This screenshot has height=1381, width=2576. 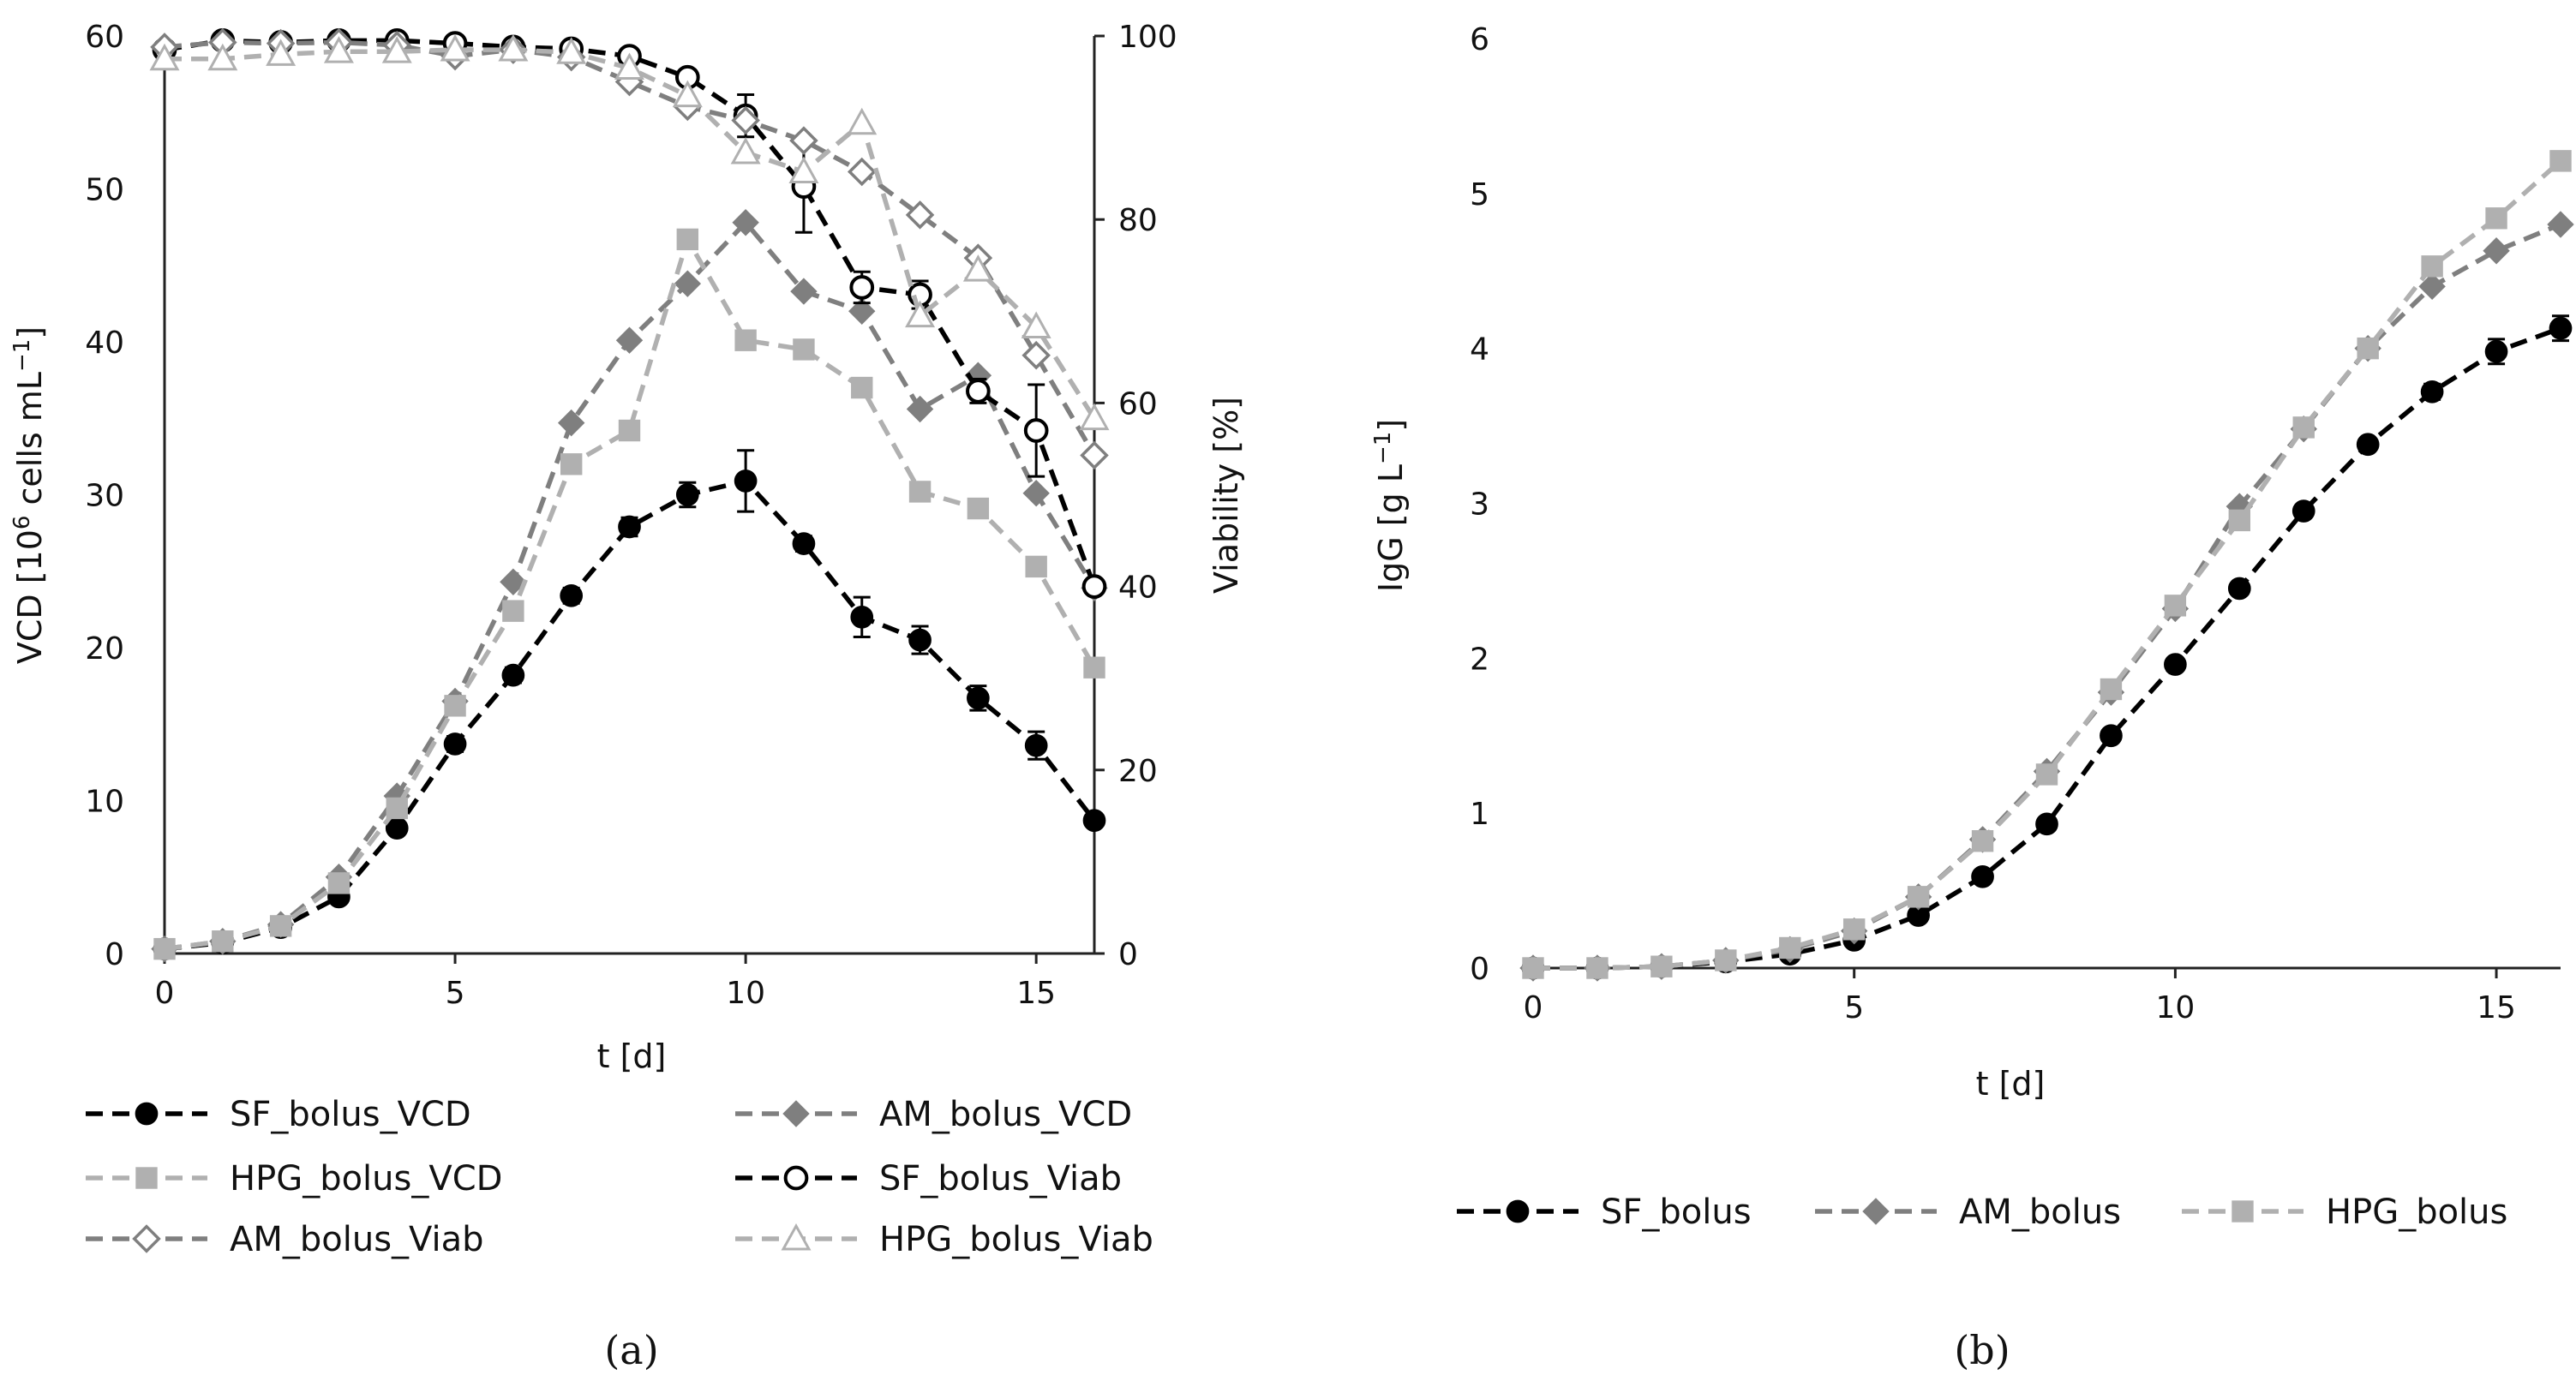 What do you see at coordinates (455, 993) in the screenshot?
I see `a-x-tick-label: 5` at bounding box center [455, 993].